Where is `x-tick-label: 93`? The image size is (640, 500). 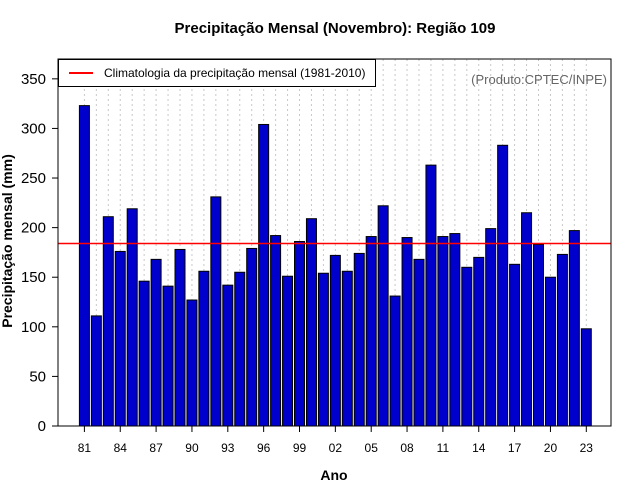
x-tick-label: 93 is located at coordinates (228, 448).